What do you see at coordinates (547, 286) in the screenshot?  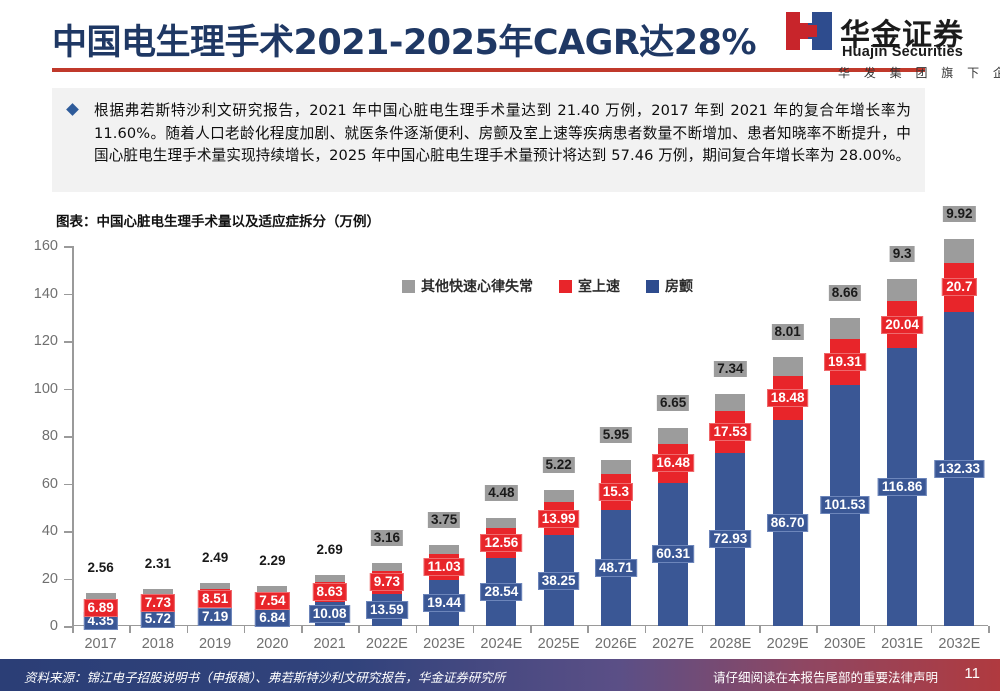 I see `chart-legend: 其他快速心律失常 室上速 房颤` at bounding box center [547, 286].